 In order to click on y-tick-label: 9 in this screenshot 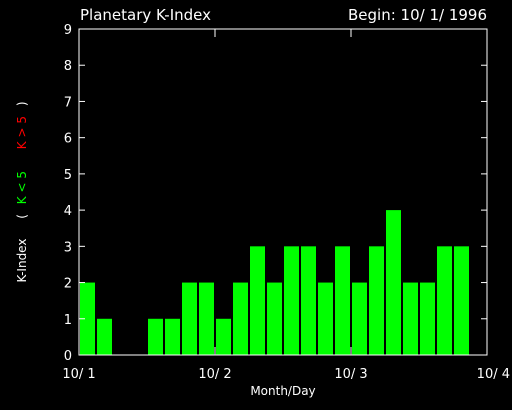, I will do `click(68, 30)`.